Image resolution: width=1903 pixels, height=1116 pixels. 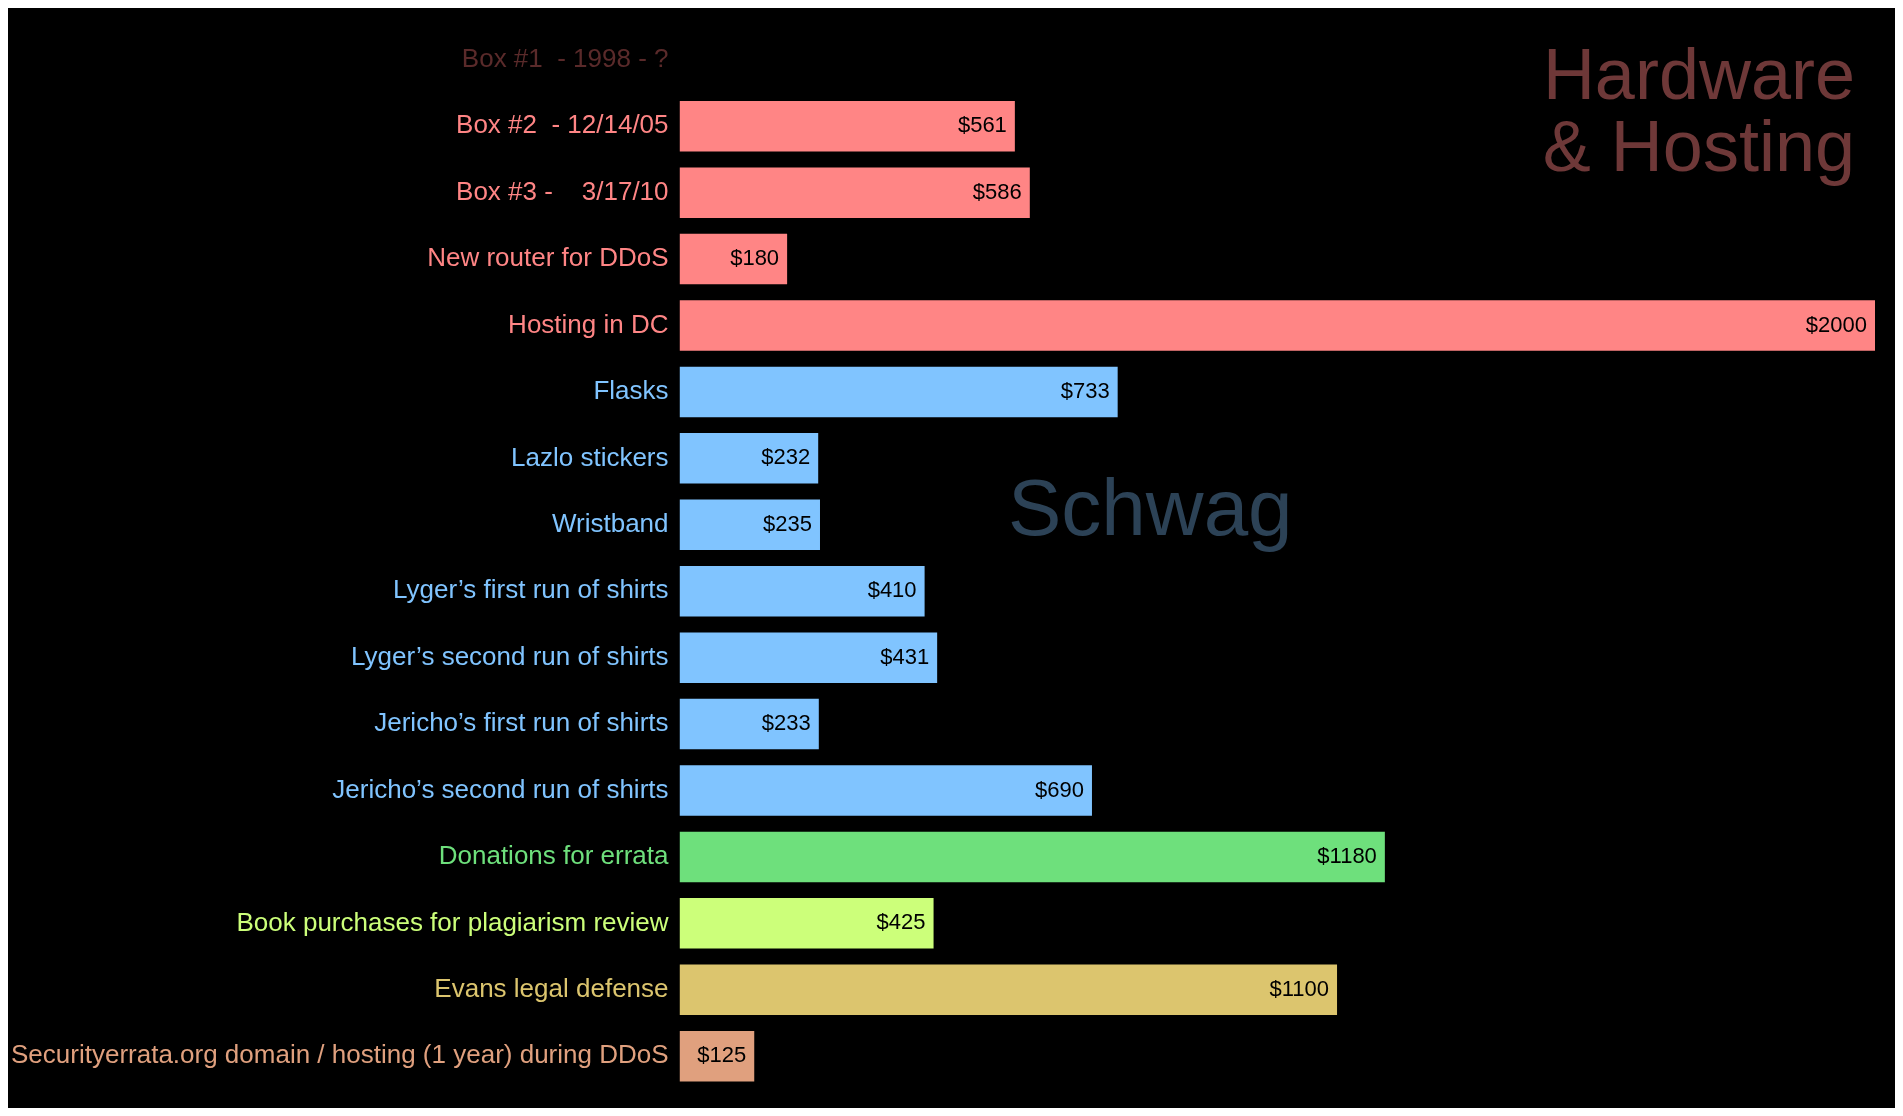 What do you see at coordinates (631, 390) in the screenshot?
I see `y-tick-label: Flasks` at bounding box center [631, 390].